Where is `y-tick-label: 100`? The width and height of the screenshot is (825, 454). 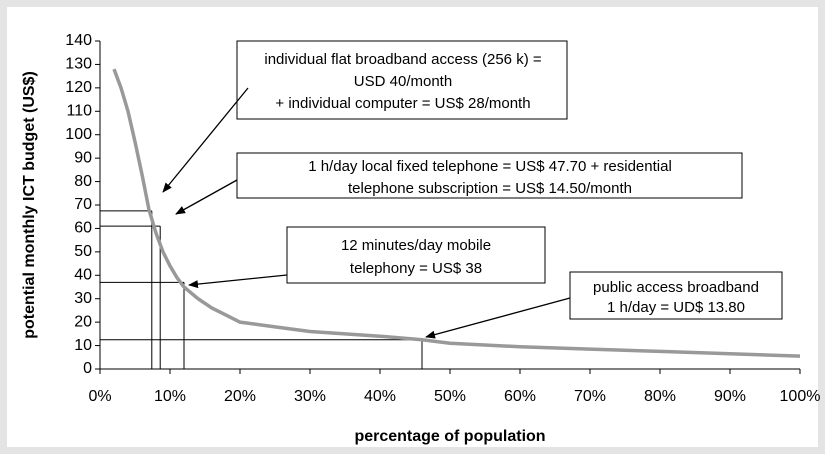
y-tick-label: 100 is located at coordinates (78, 134).